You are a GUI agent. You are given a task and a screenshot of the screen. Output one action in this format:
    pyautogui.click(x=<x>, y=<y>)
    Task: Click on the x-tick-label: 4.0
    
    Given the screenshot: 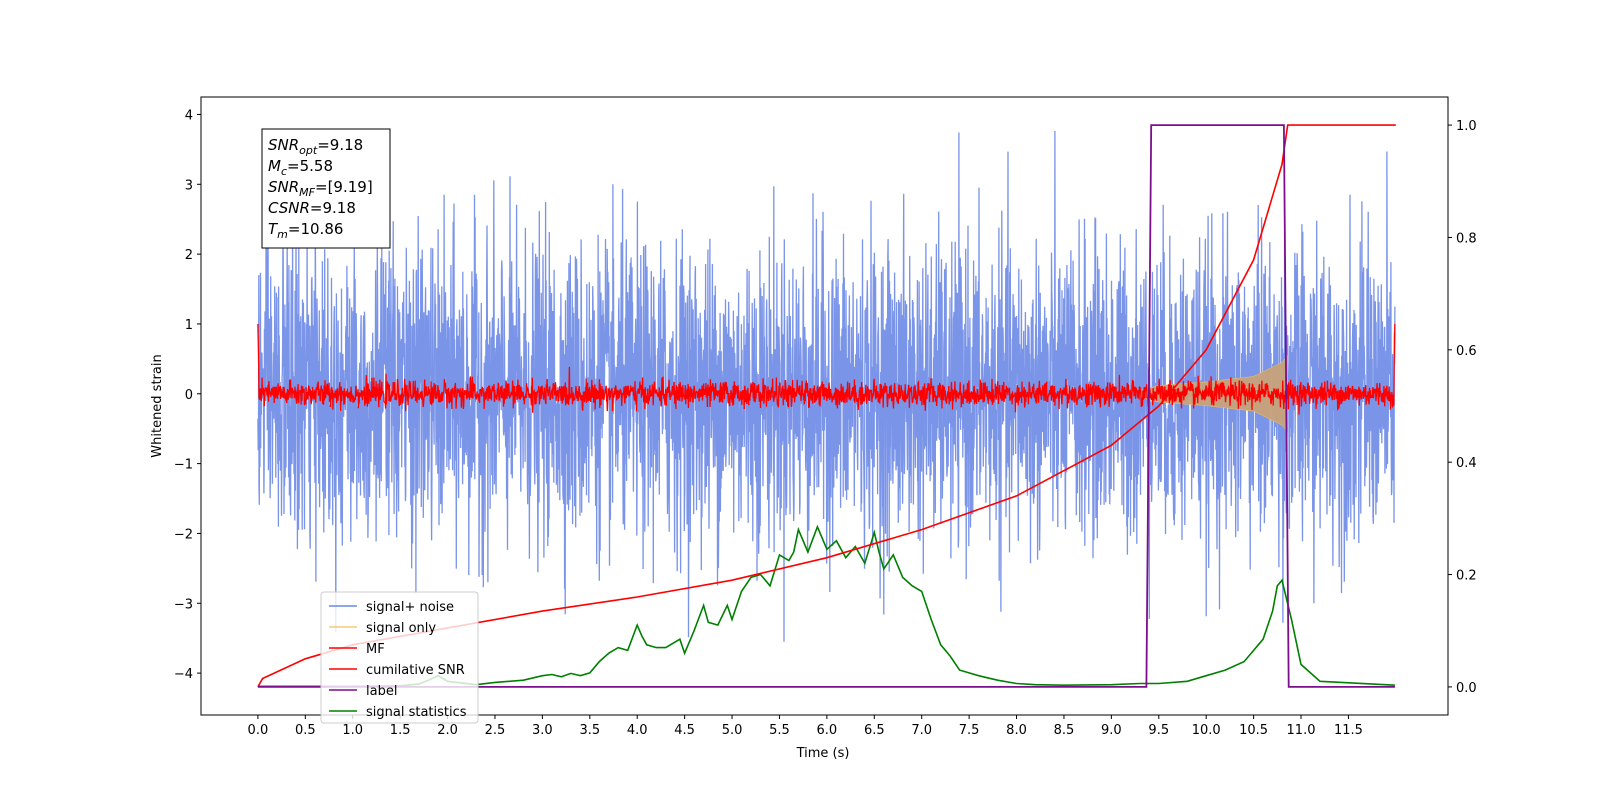 What is the action you would take?
    pyautogui.click(x=637, y=730)
    